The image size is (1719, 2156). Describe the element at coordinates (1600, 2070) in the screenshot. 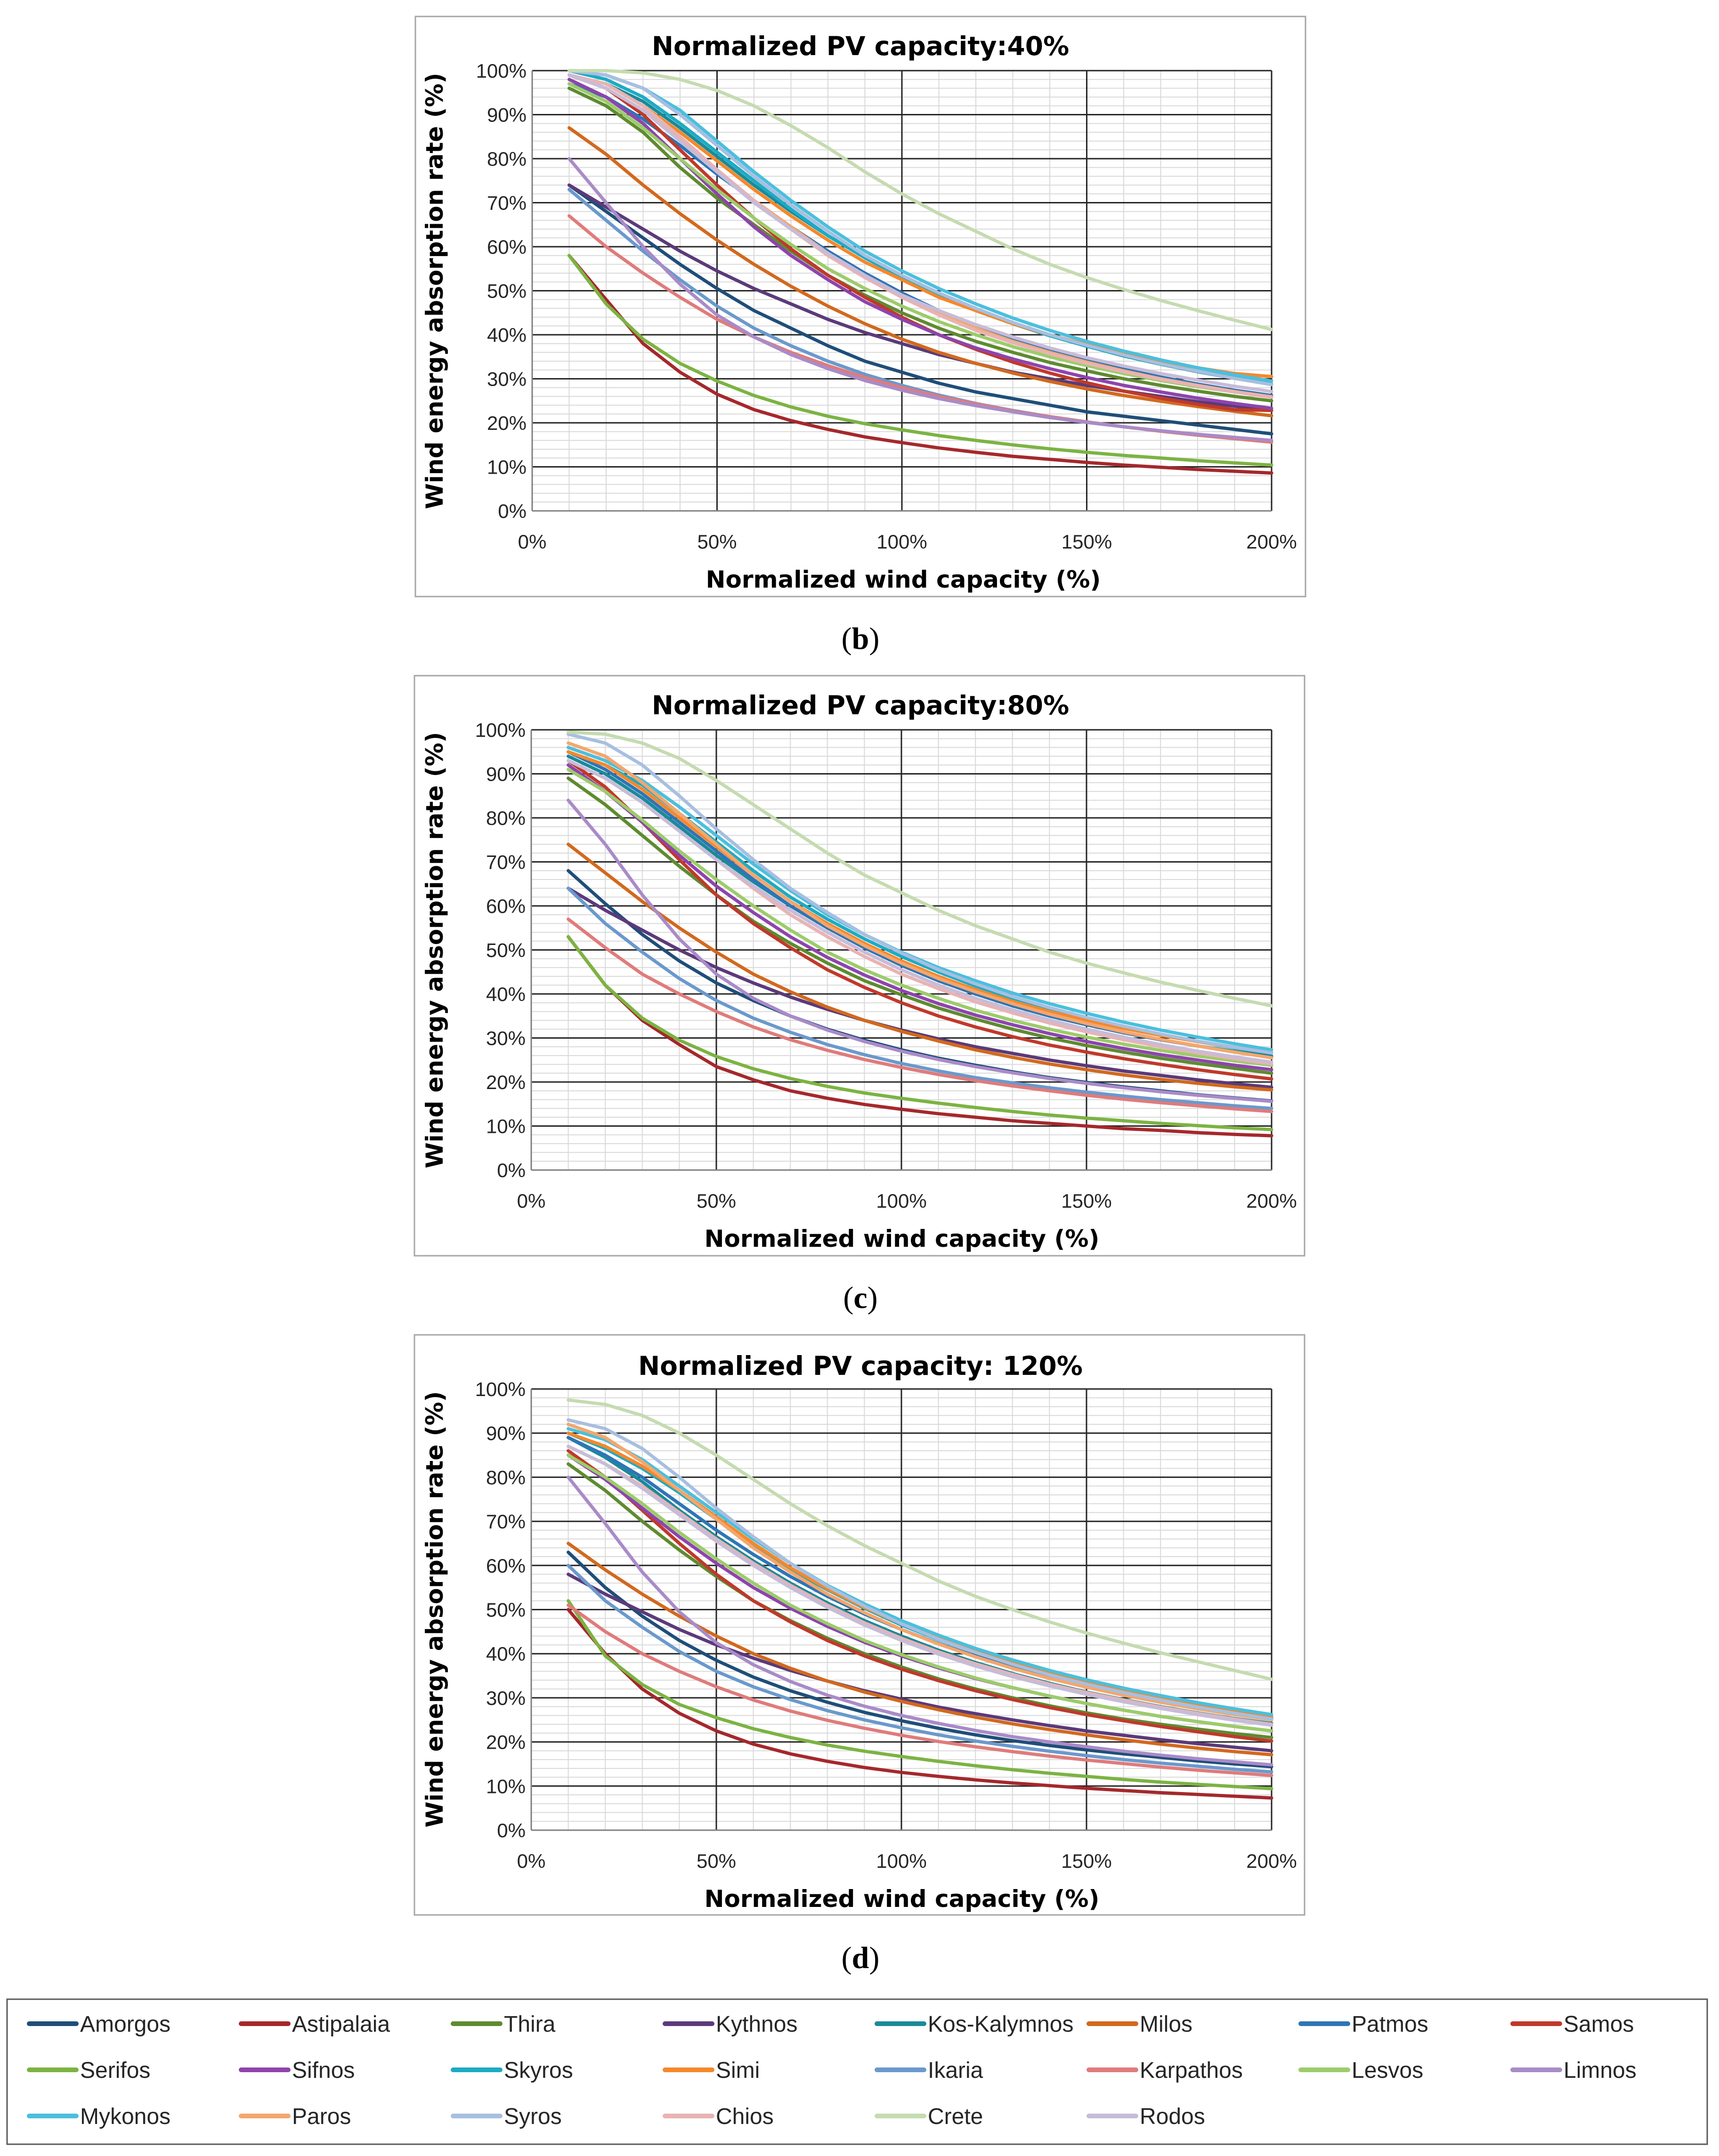

I see `legend-label: Limnos` at that location.